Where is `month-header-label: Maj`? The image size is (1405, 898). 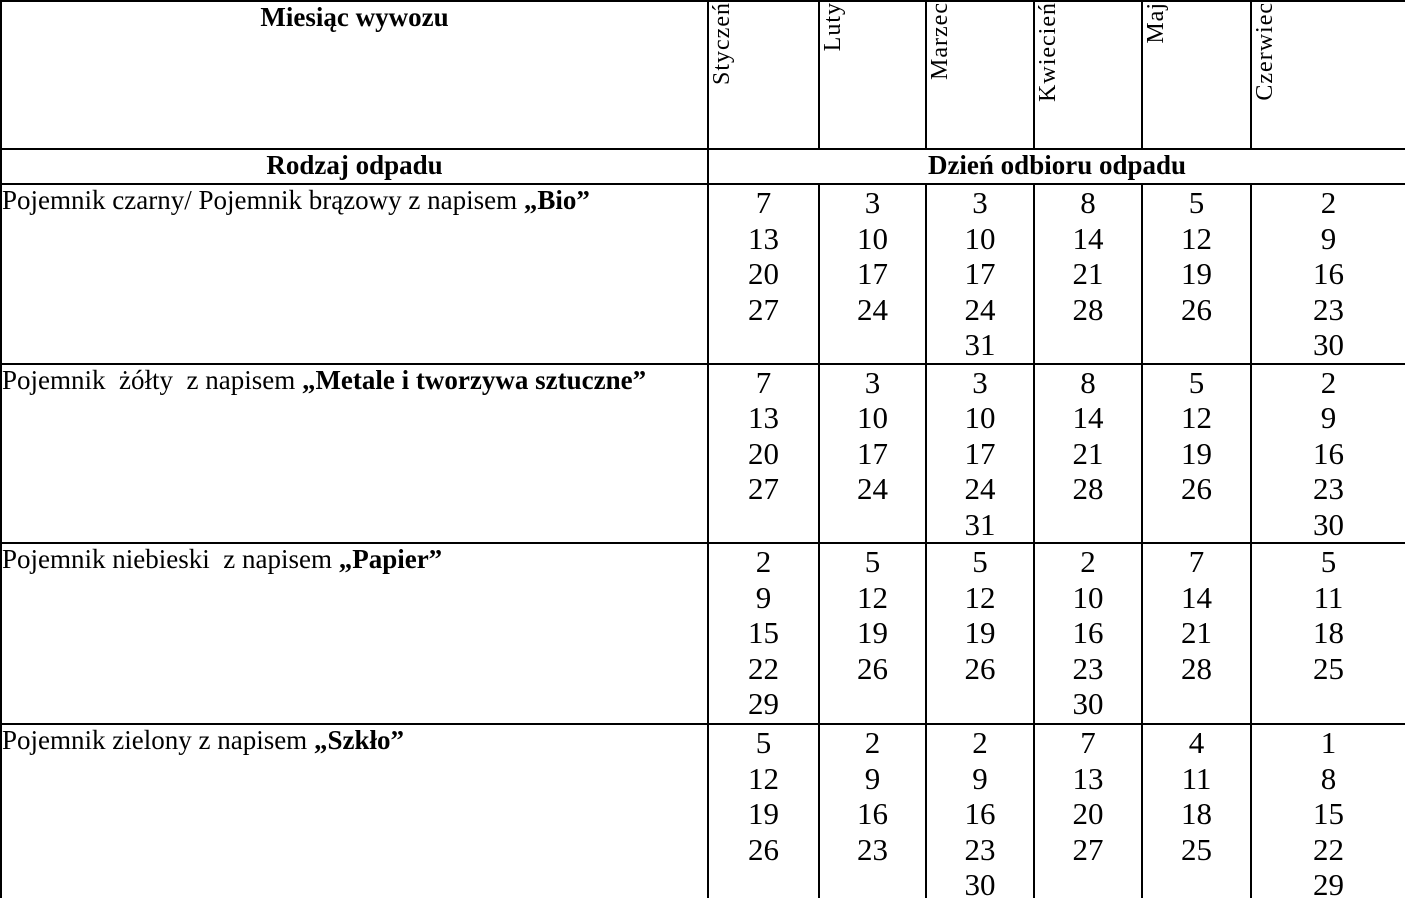
month-header-label: Maj is located at coordinates (1156, 23).